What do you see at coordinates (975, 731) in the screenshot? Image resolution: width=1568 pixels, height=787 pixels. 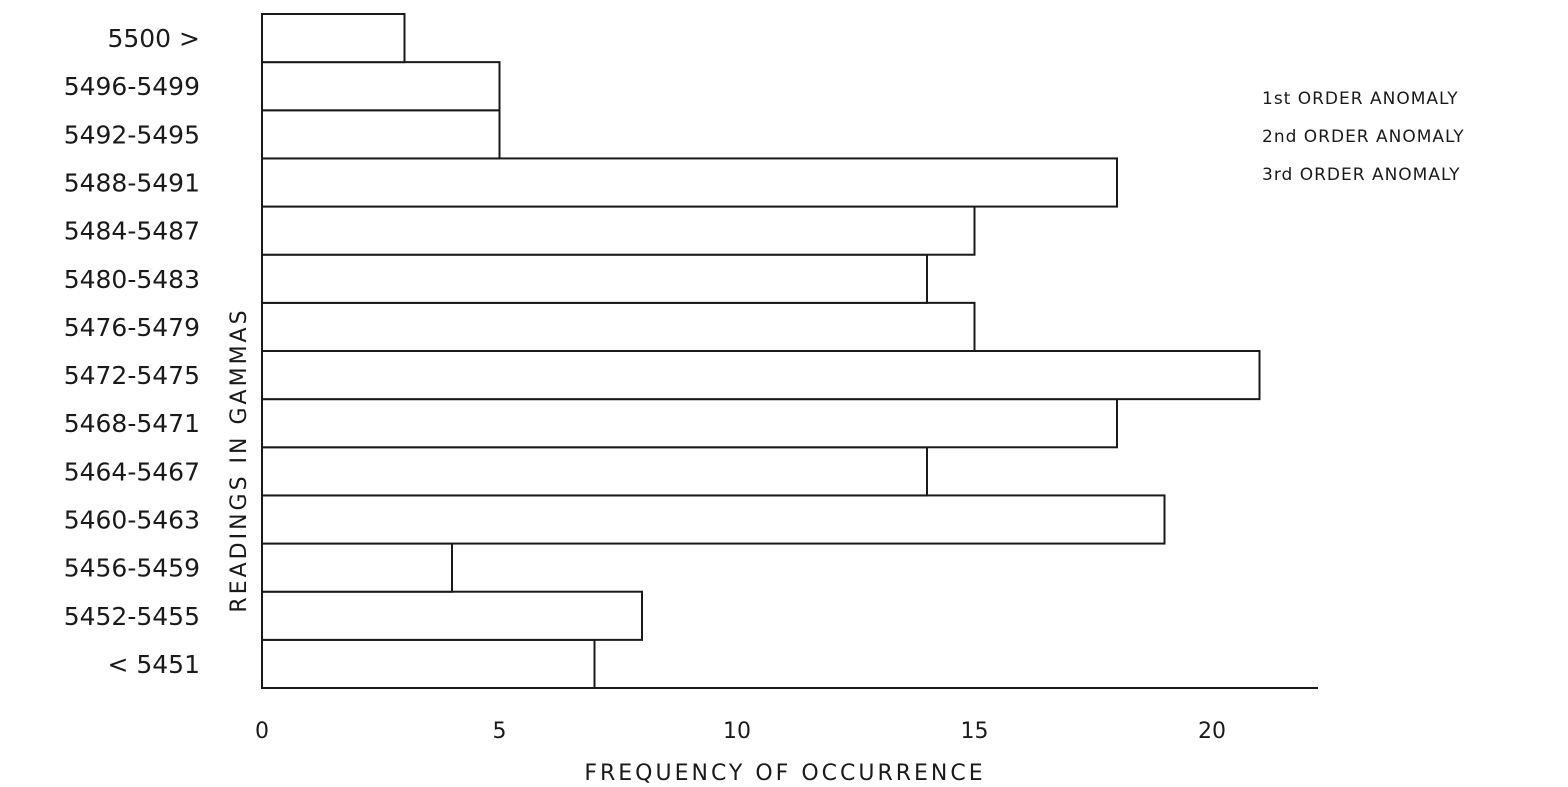 I see `x-tick-label: 15` at bounding box center [975, 731].